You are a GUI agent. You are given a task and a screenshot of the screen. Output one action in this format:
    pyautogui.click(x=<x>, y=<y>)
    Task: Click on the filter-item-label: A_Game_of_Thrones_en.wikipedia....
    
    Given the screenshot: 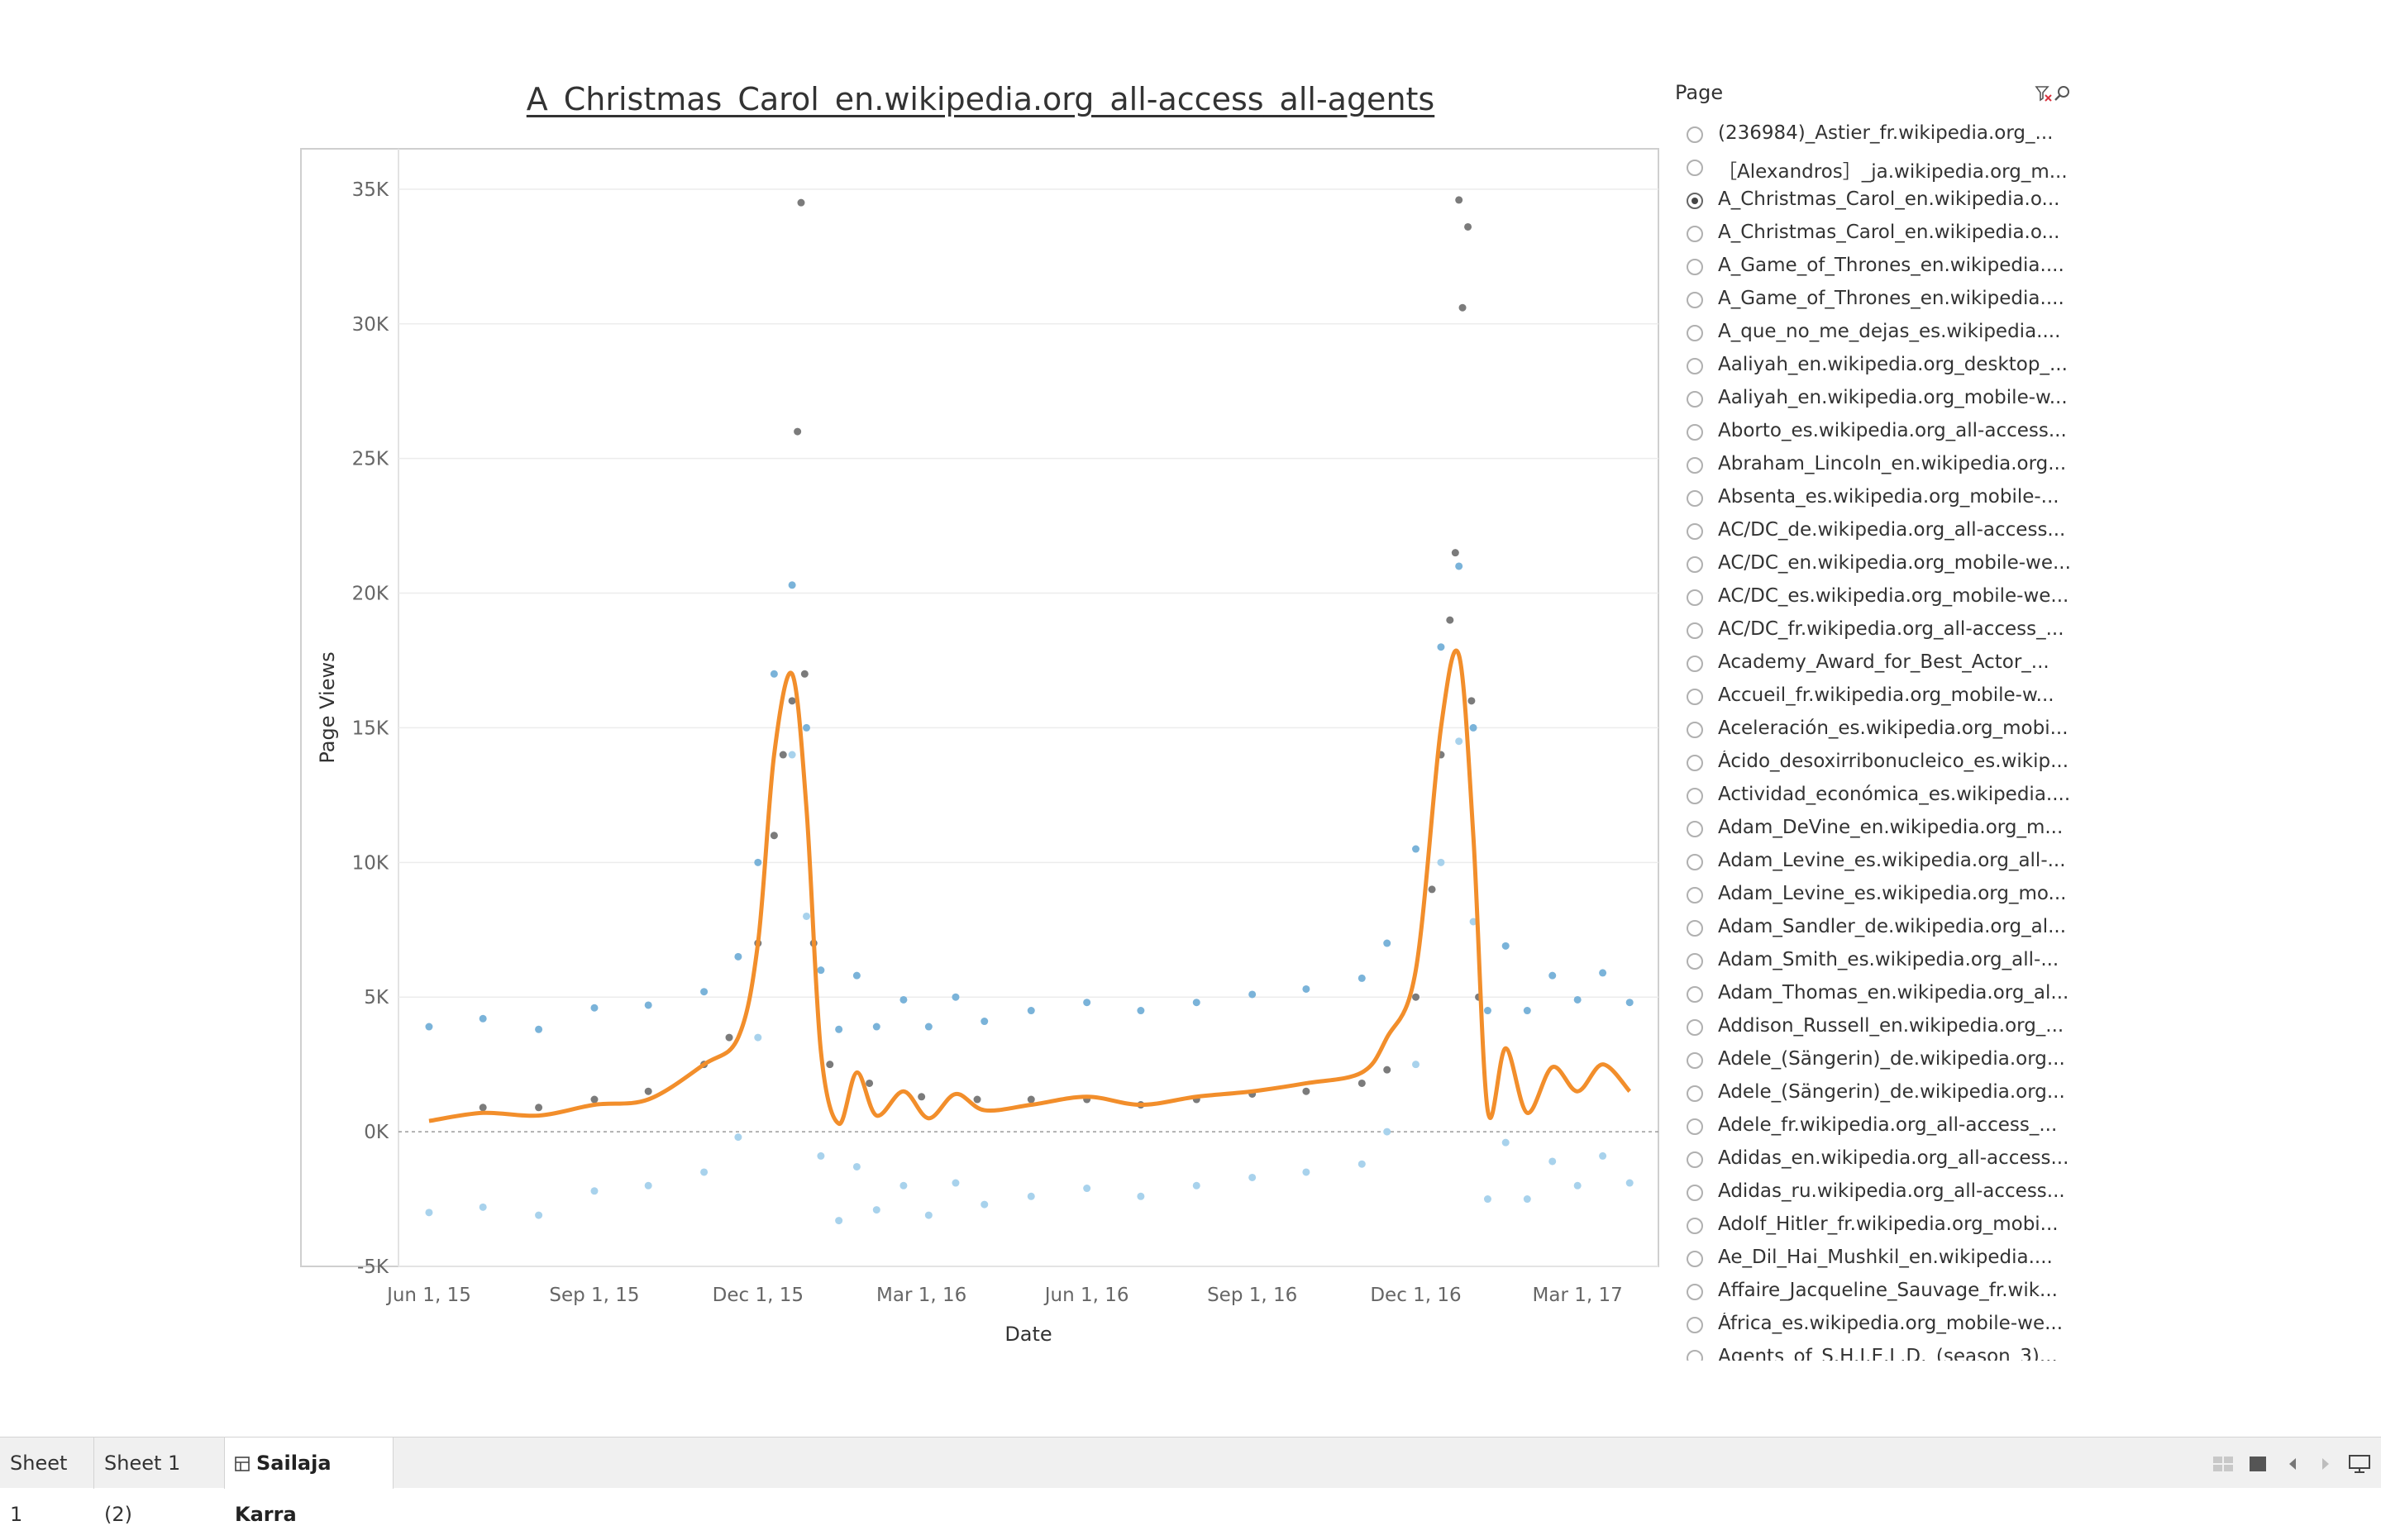 What is the action you would take?
    pyautogui.click(x=1891, y=265)
    